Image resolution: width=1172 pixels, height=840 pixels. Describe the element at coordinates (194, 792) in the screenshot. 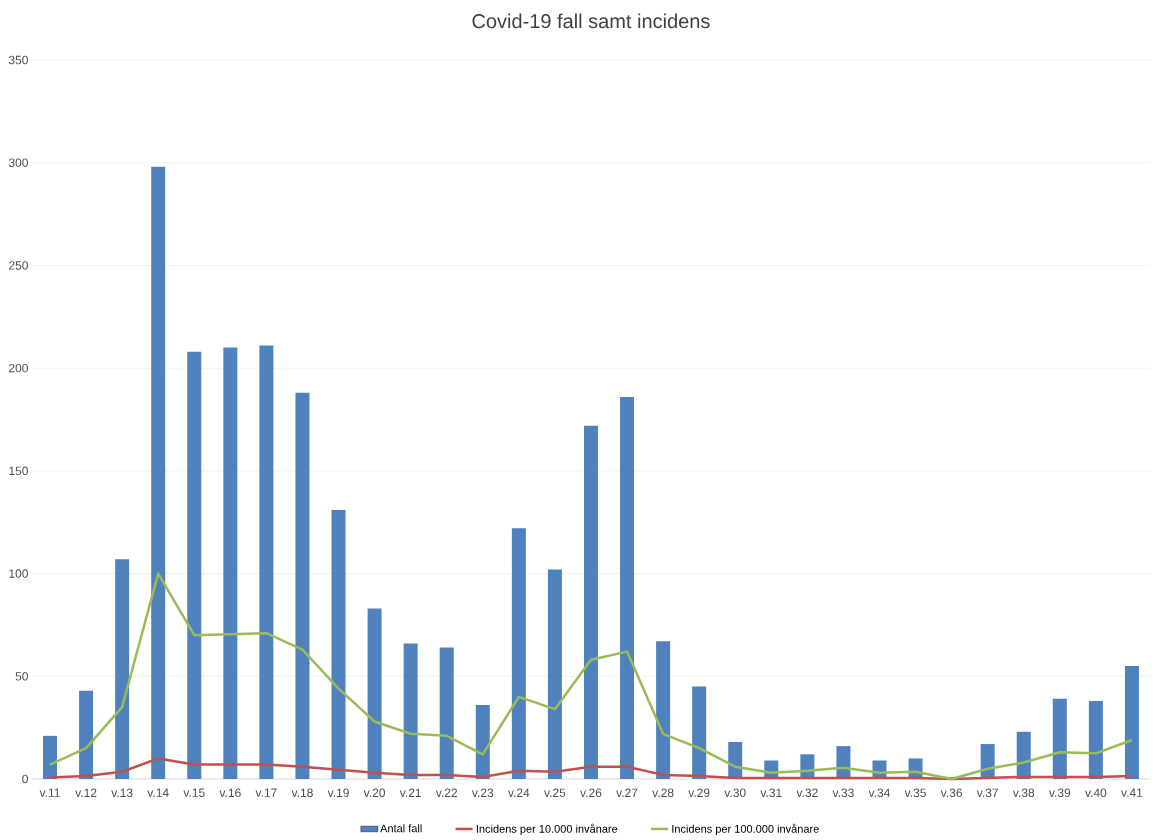

I see `x-tick-label: v.15` at that location.